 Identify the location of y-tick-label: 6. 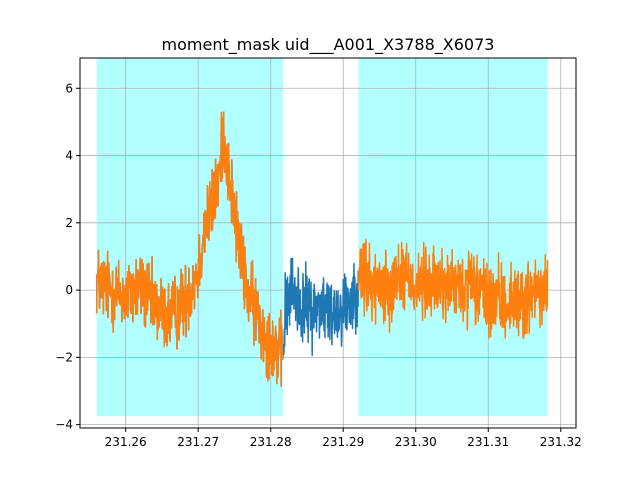
(69, 88).